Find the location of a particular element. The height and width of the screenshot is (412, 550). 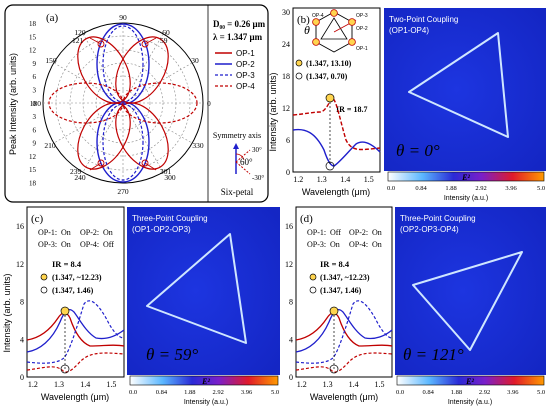

panel-c-red-curve is located at coordinates (75, 329).